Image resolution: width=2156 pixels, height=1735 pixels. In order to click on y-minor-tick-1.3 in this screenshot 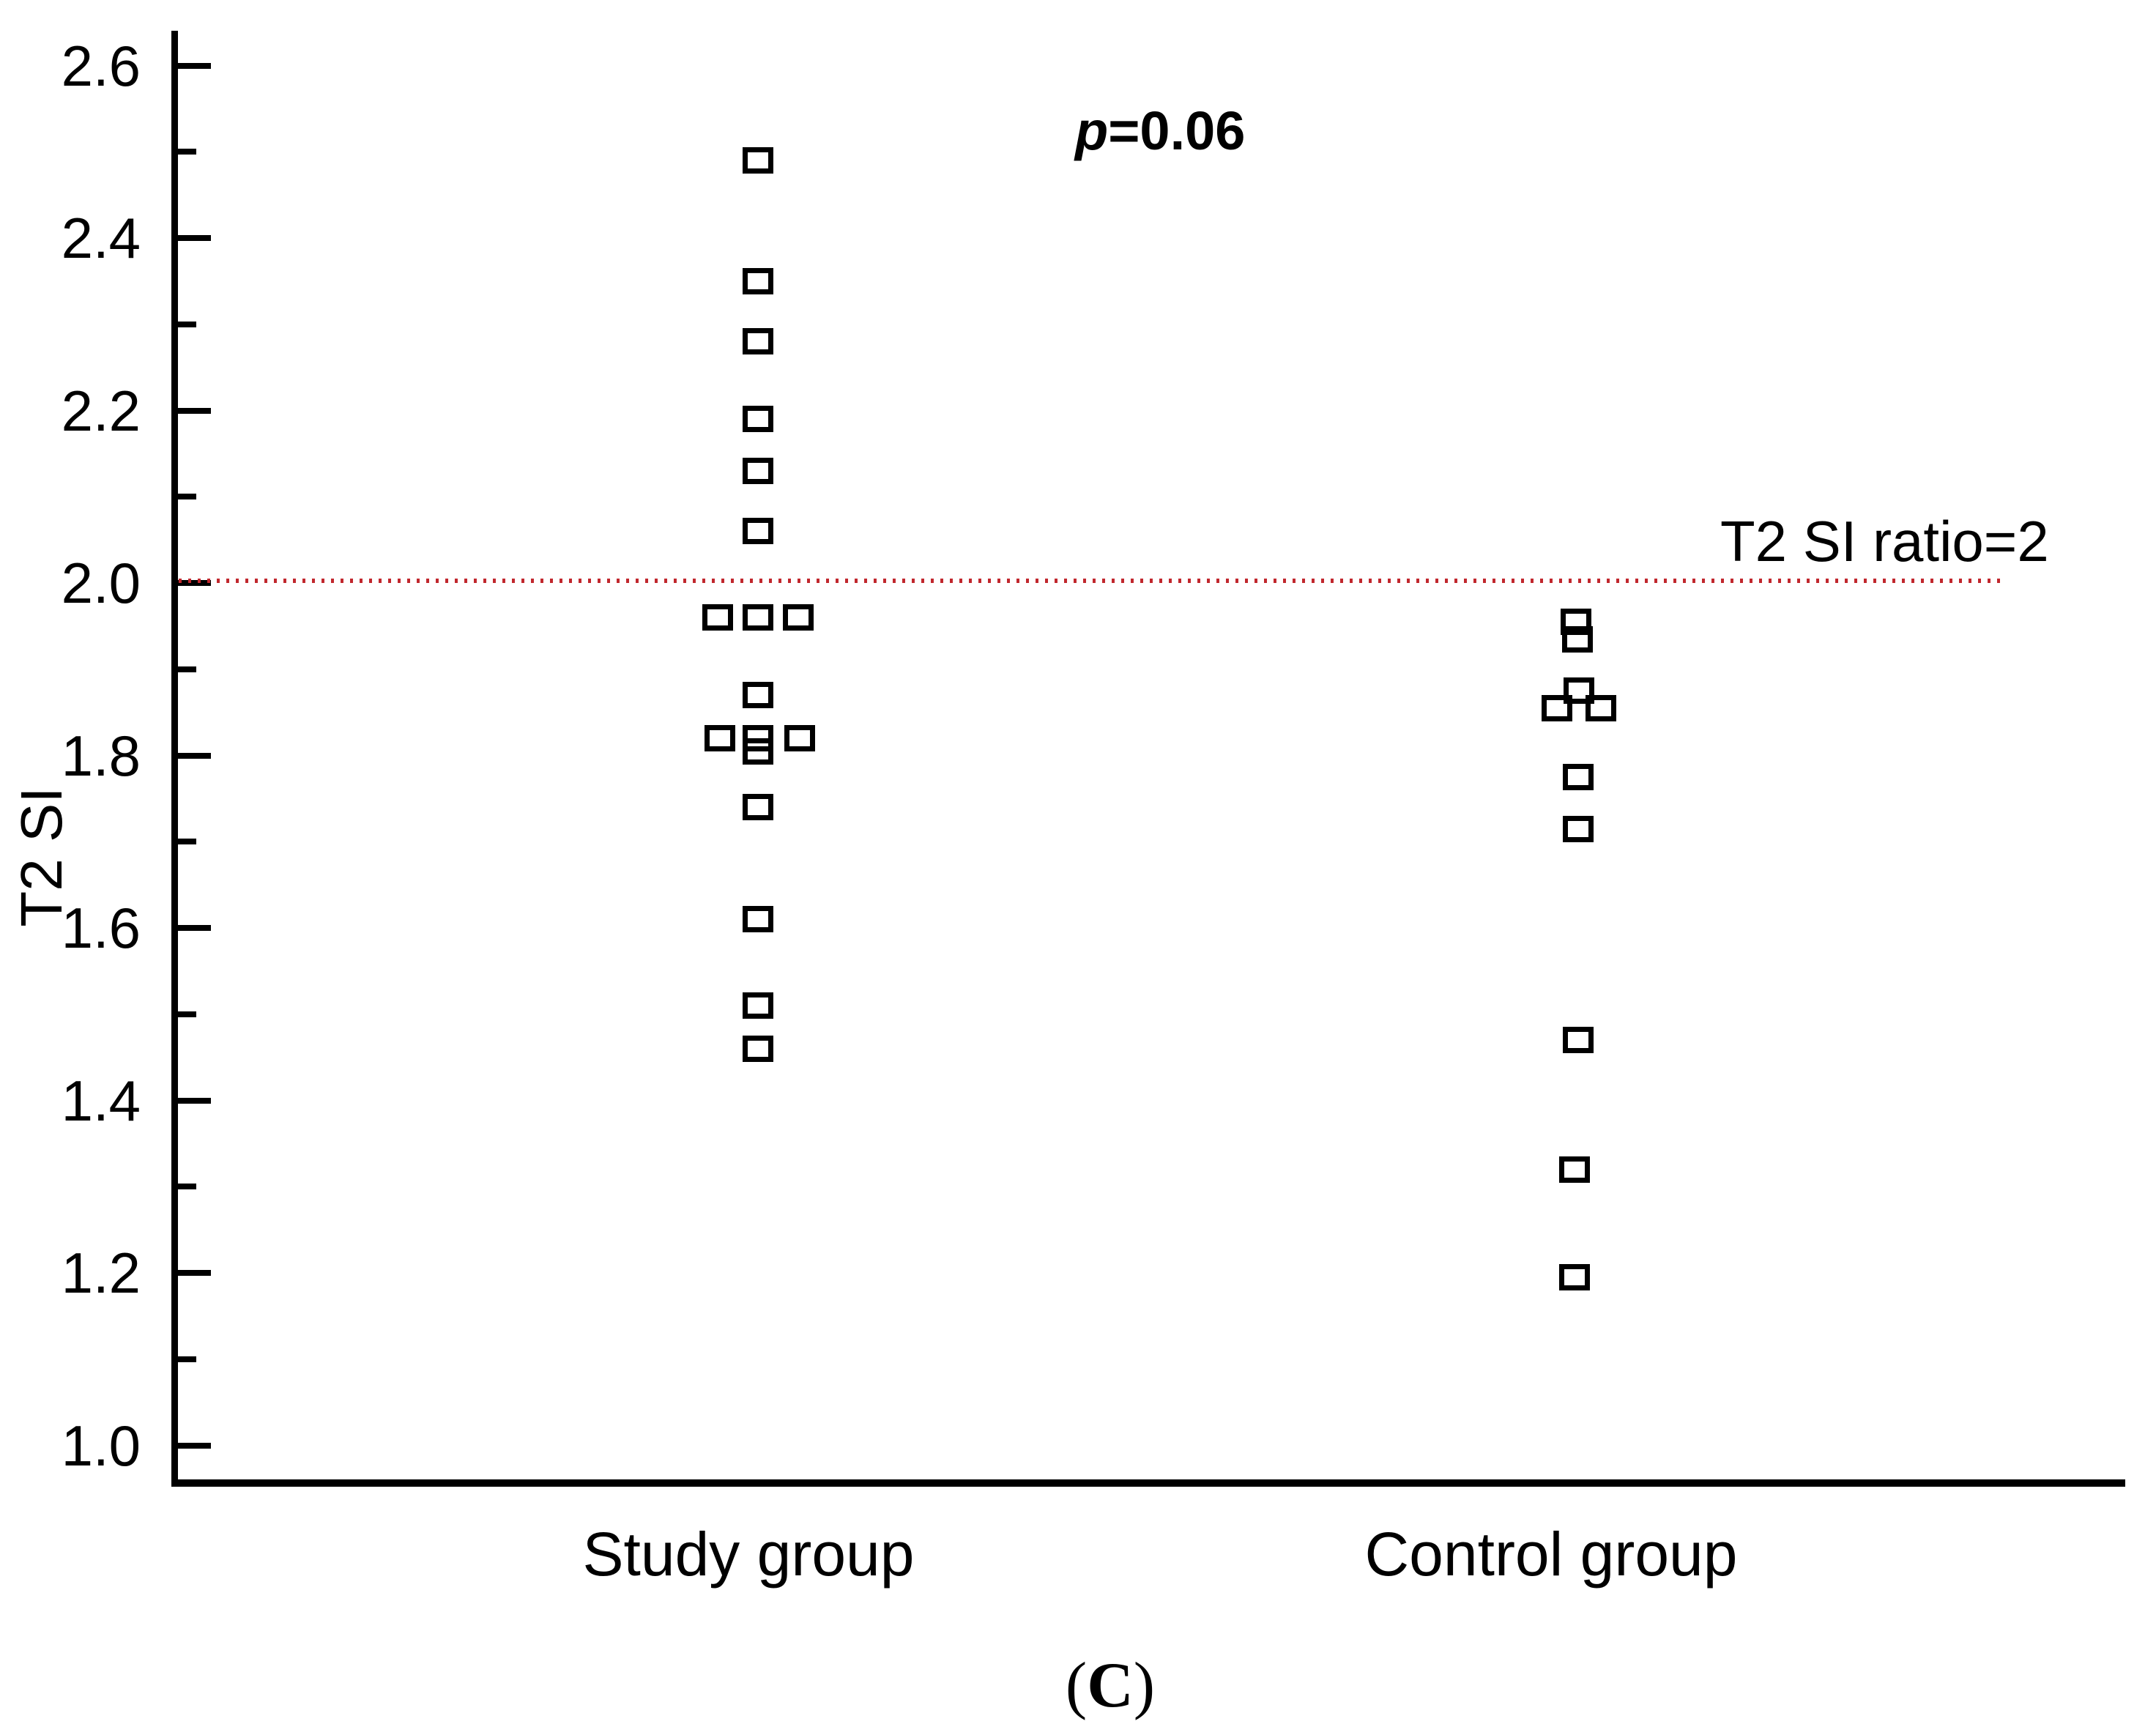, I will do `click(185, 1187)`.